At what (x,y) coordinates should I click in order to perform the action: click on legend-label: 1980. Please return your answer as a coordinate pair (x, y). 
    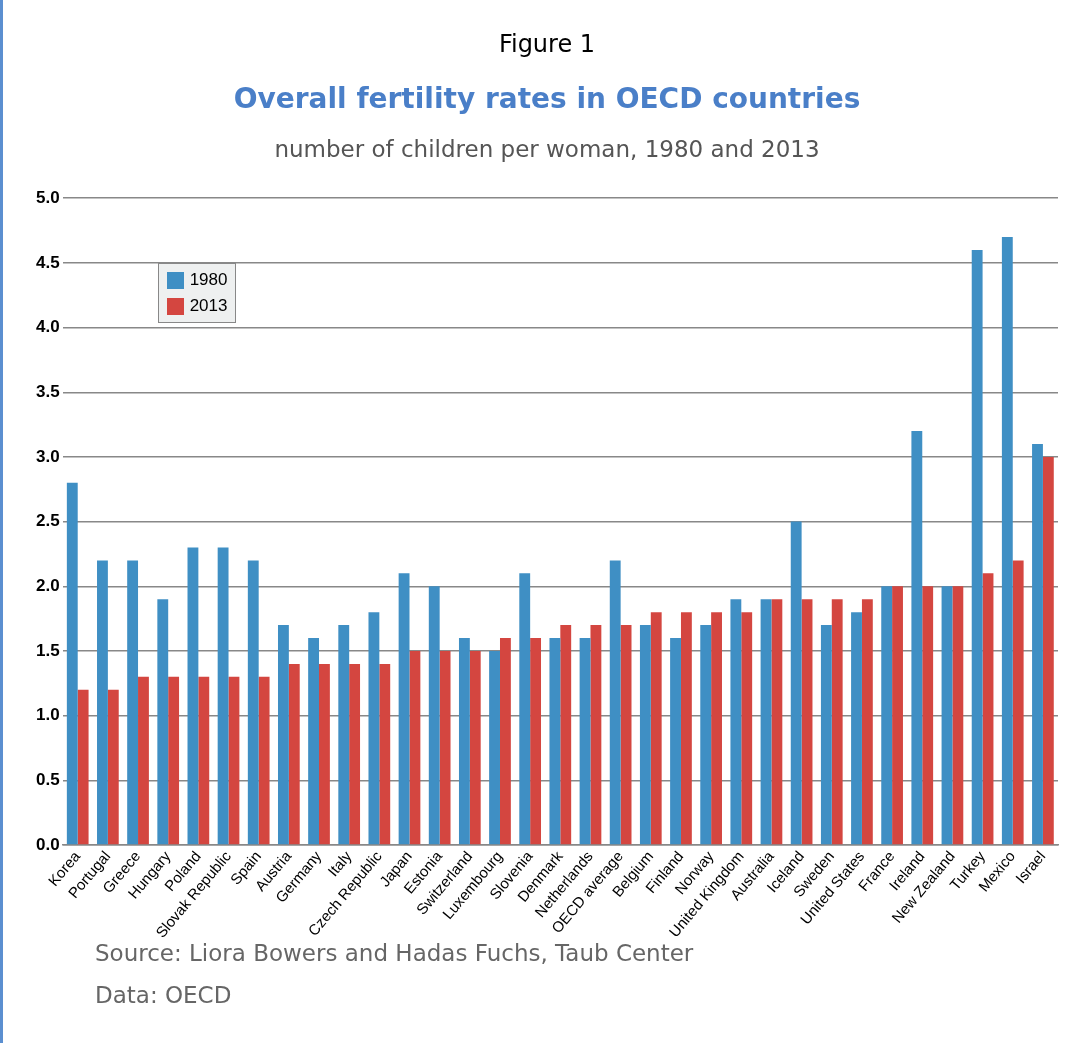
    Looking at the image, I should click on (208, 280).